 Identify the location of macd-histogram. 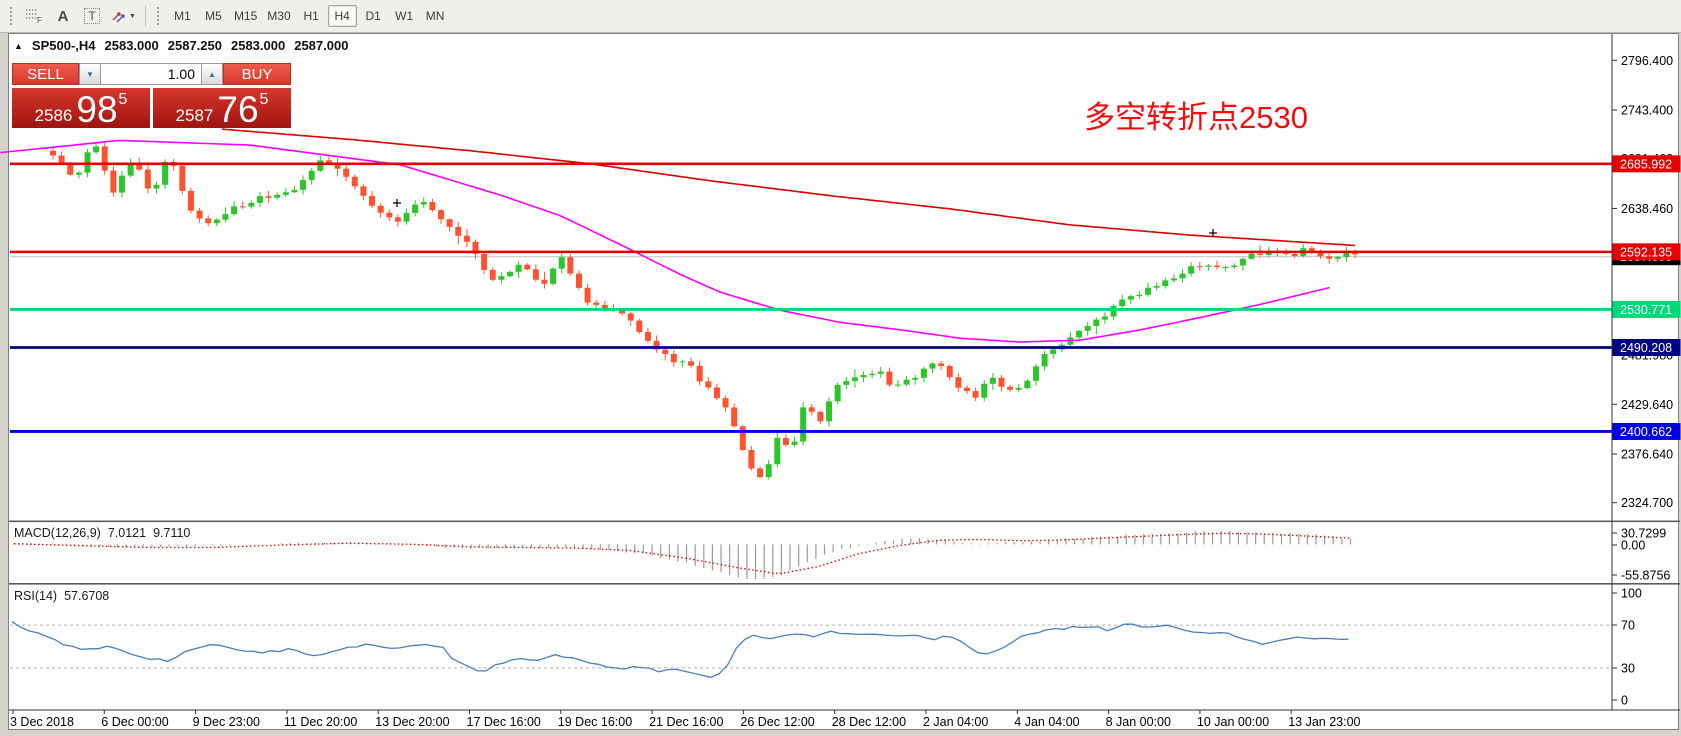
(682, 555).